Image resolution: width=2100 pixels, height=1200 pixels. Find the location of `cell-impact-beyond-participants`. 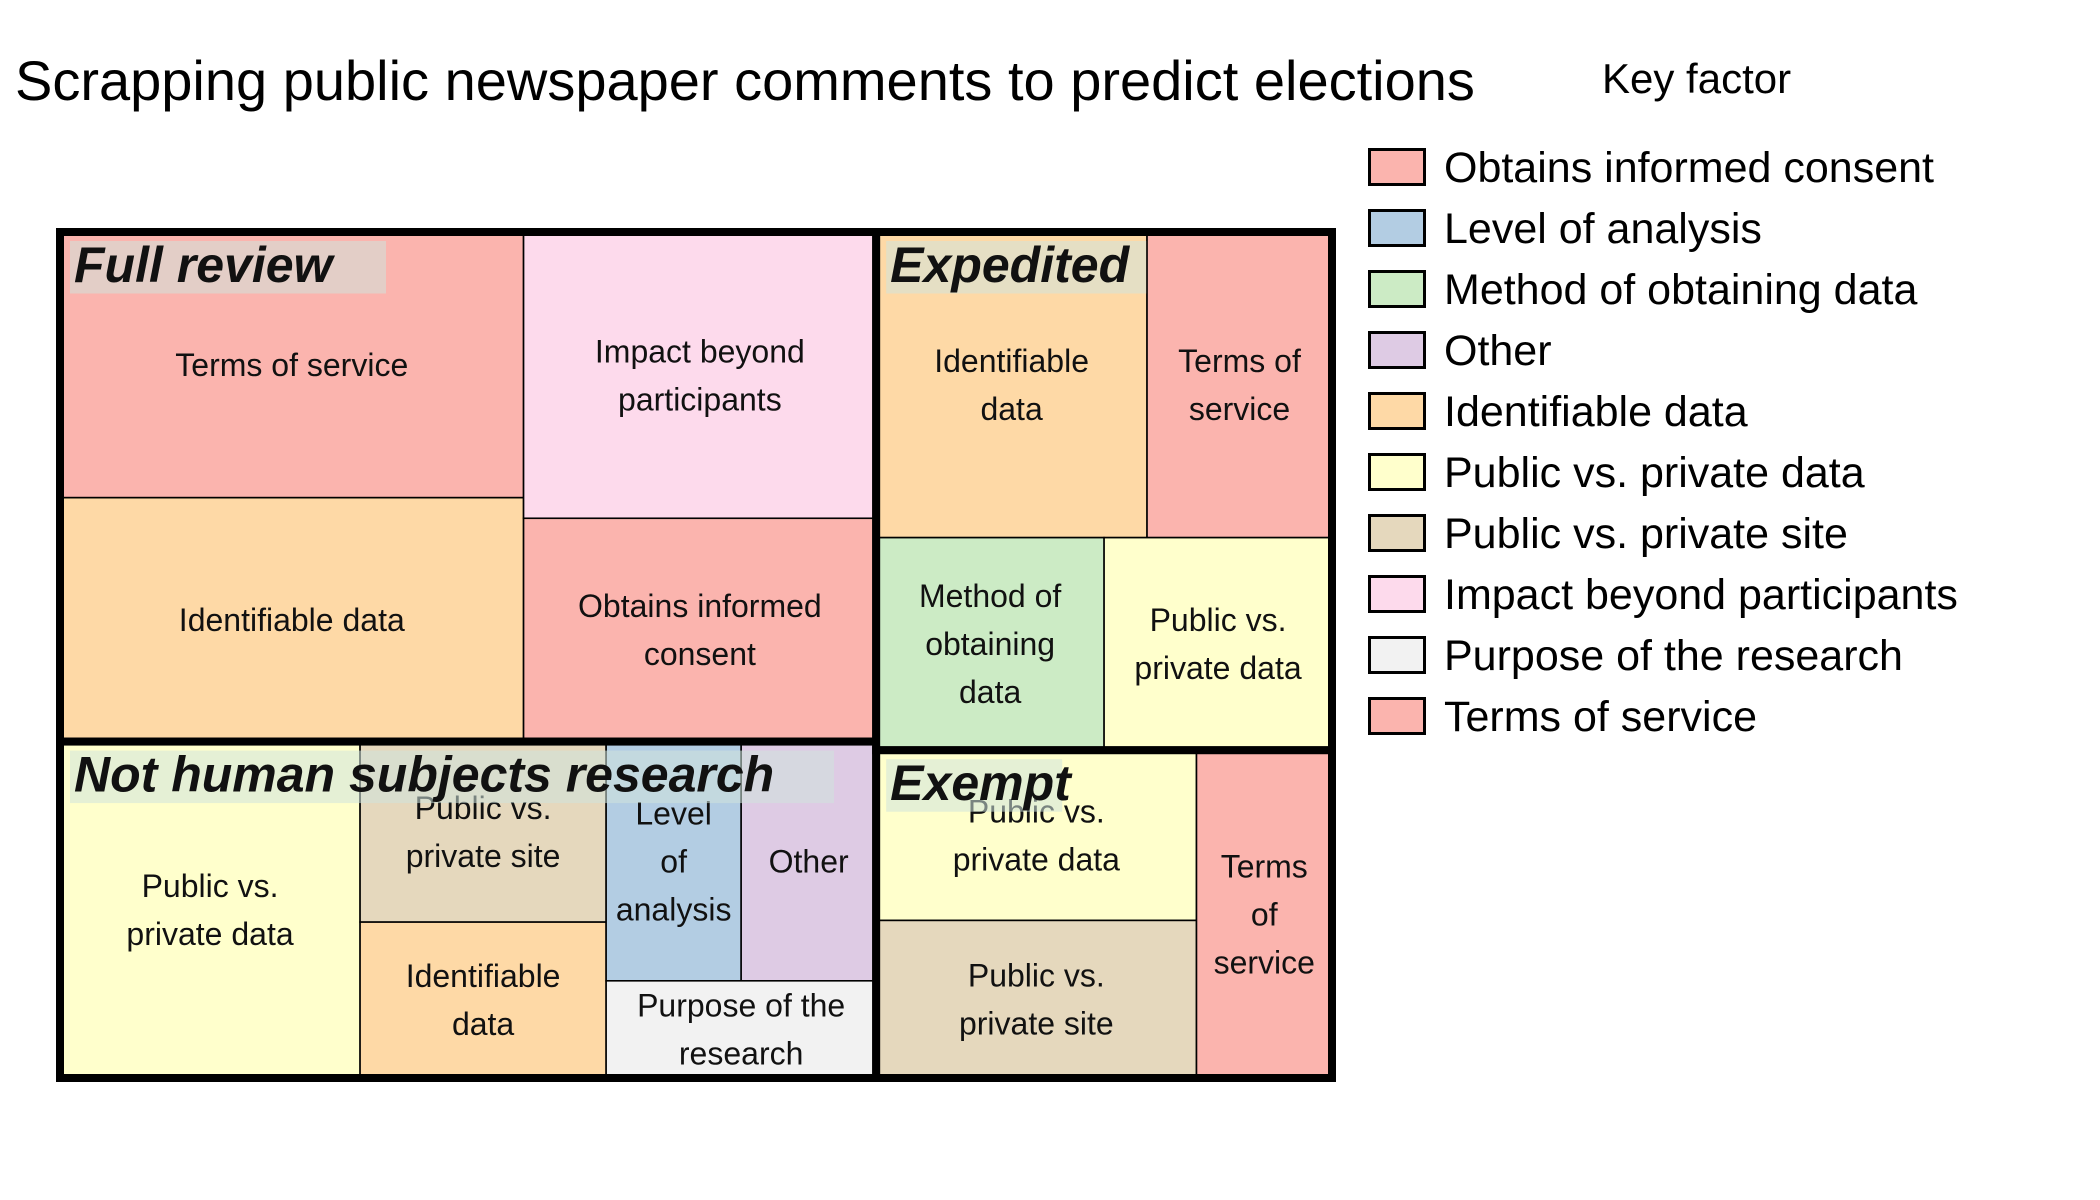

cell-impact-beyond-participants is located at coordinates (699, 375).